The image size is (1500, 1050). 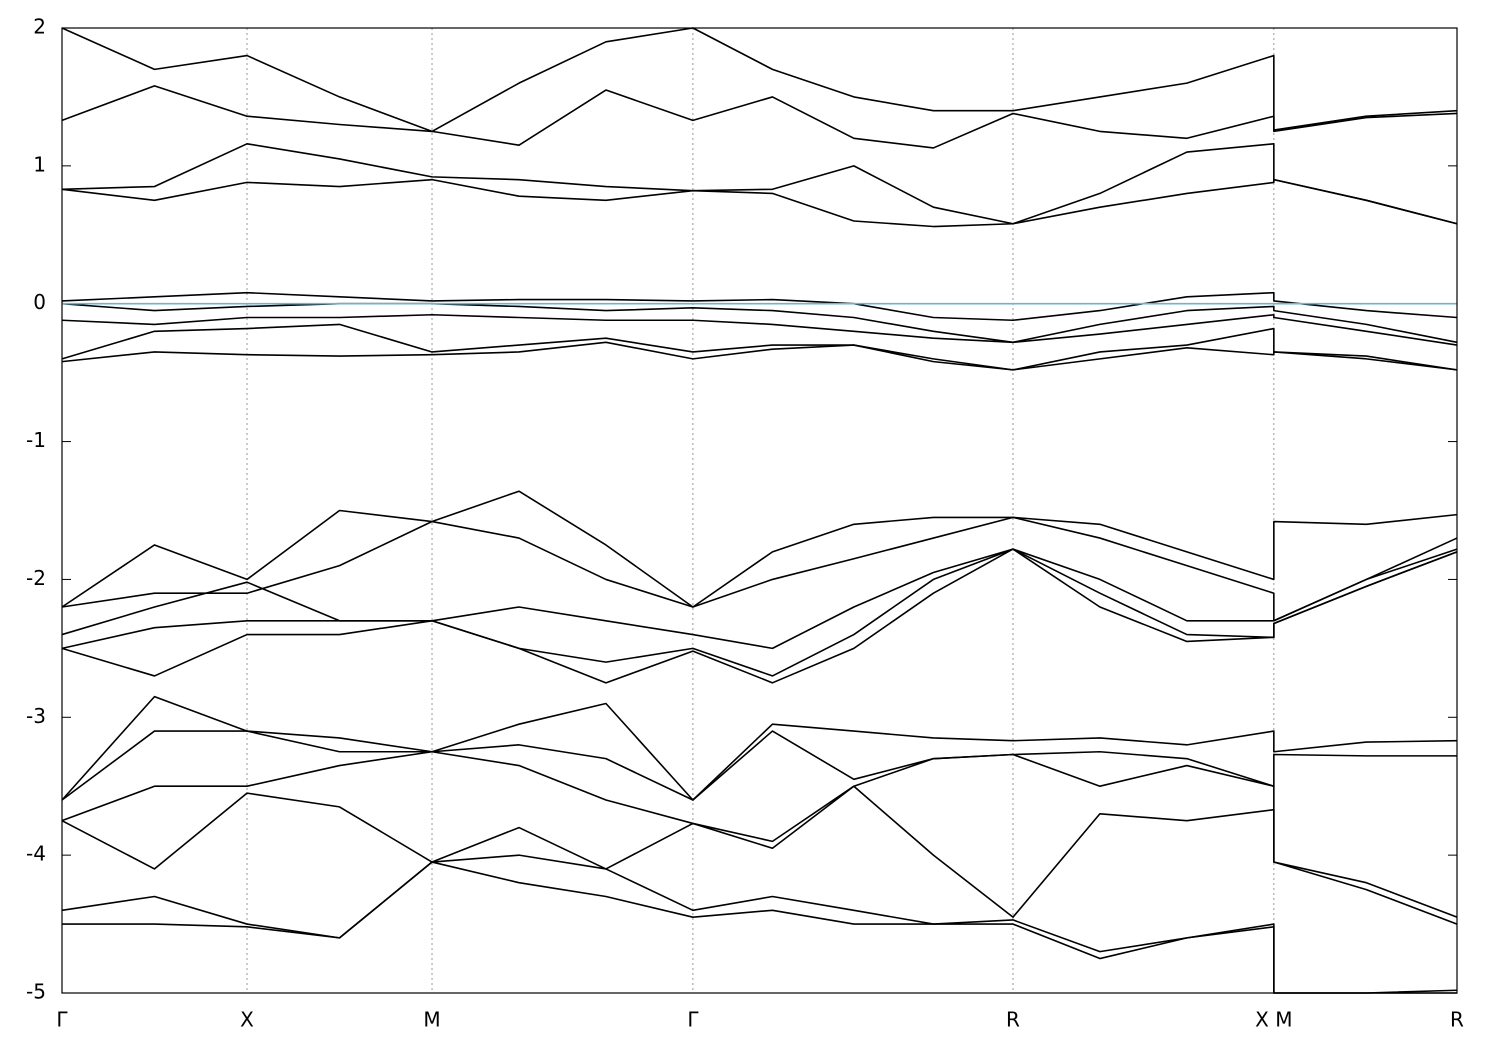 I want to click on x-tick-label: X M, so click(x=1273, y=1020).